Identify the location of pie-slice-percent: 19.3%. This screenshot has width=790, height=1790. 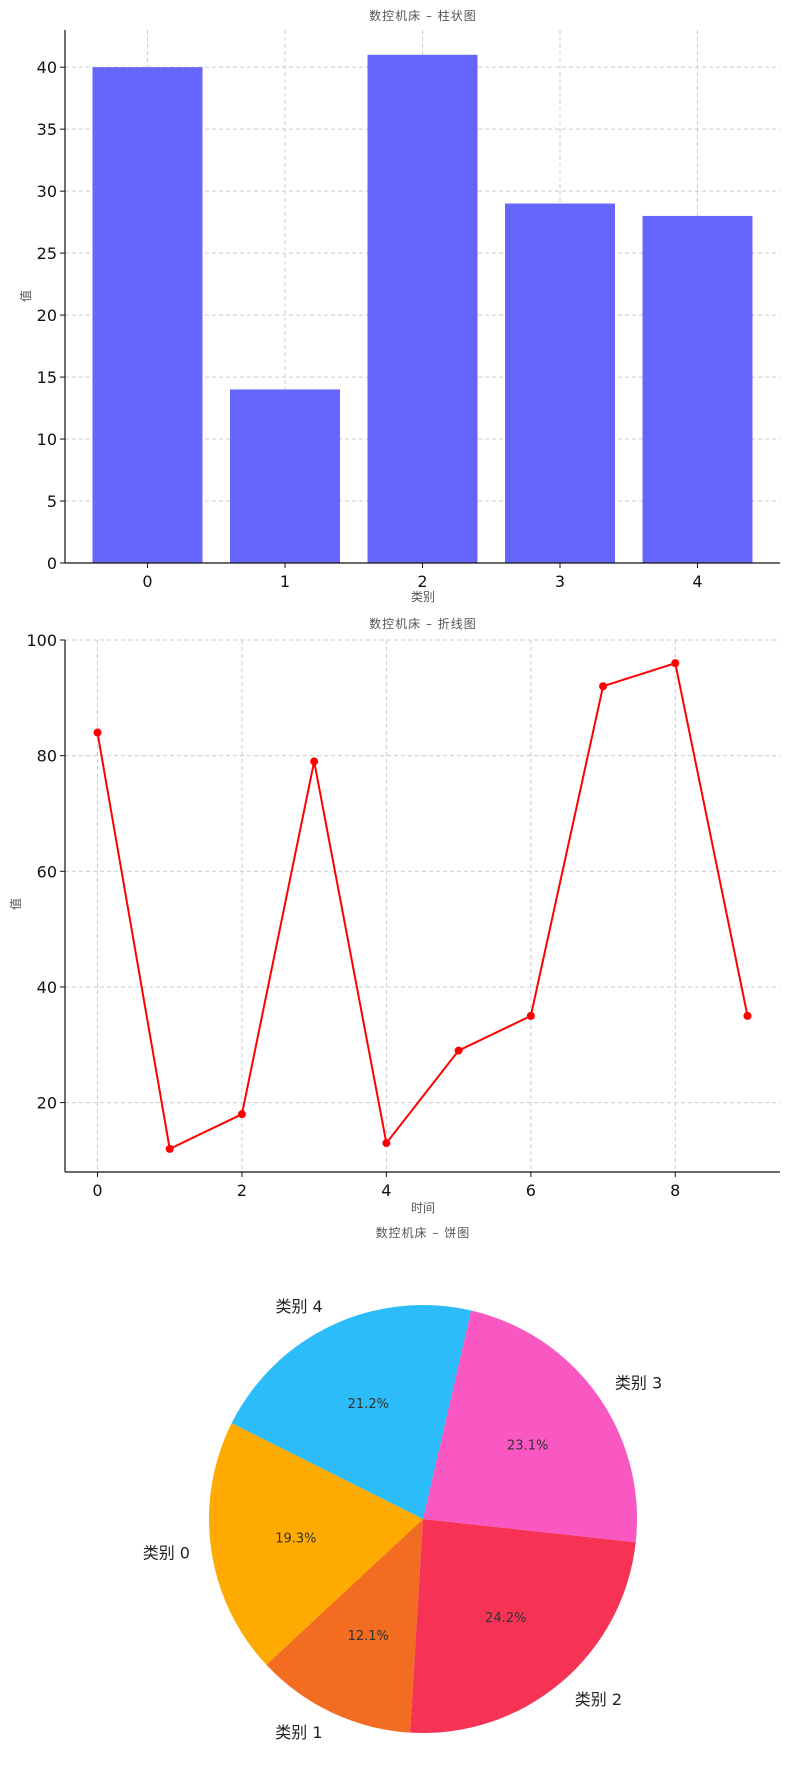
(295, 1538).